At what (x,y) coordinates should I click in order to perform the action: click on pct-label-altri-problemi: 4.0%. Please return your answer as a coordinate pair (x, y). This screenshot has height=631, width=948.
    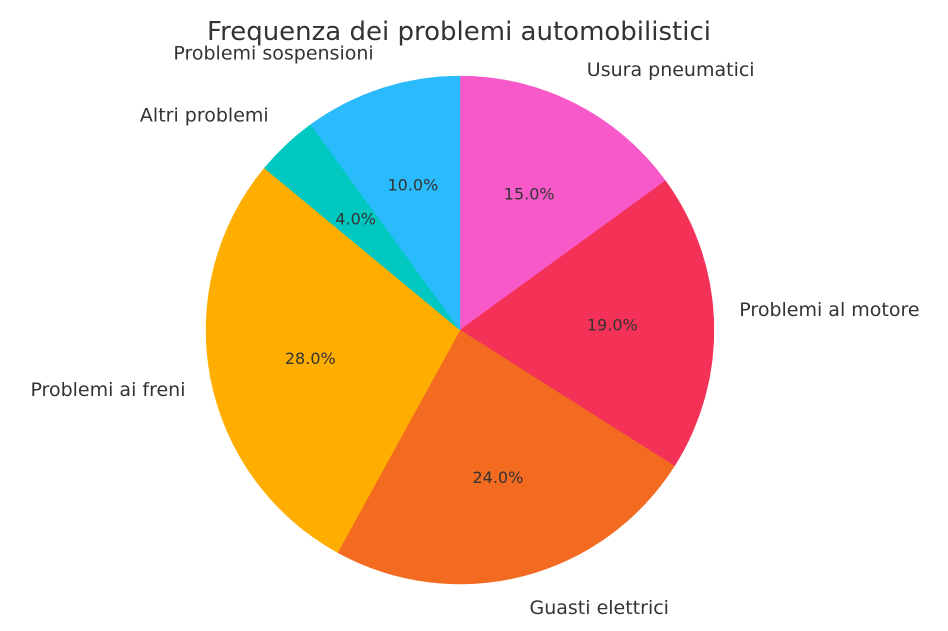
    Looking at the image, I should click on (355, 218).